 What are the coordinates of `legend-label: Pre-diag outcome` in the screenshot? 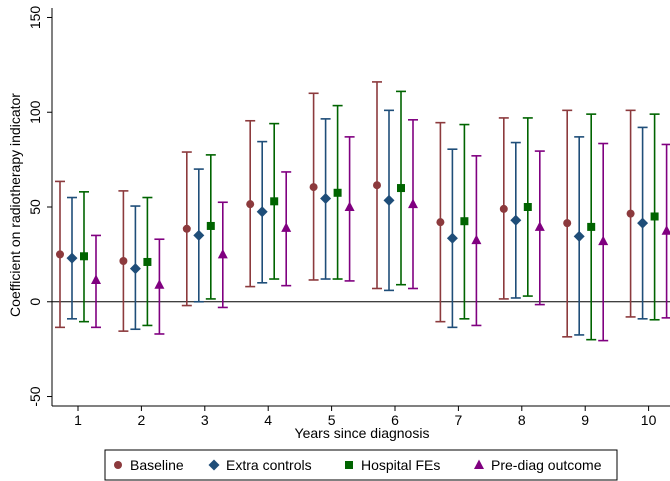 It's located at (546, 465).